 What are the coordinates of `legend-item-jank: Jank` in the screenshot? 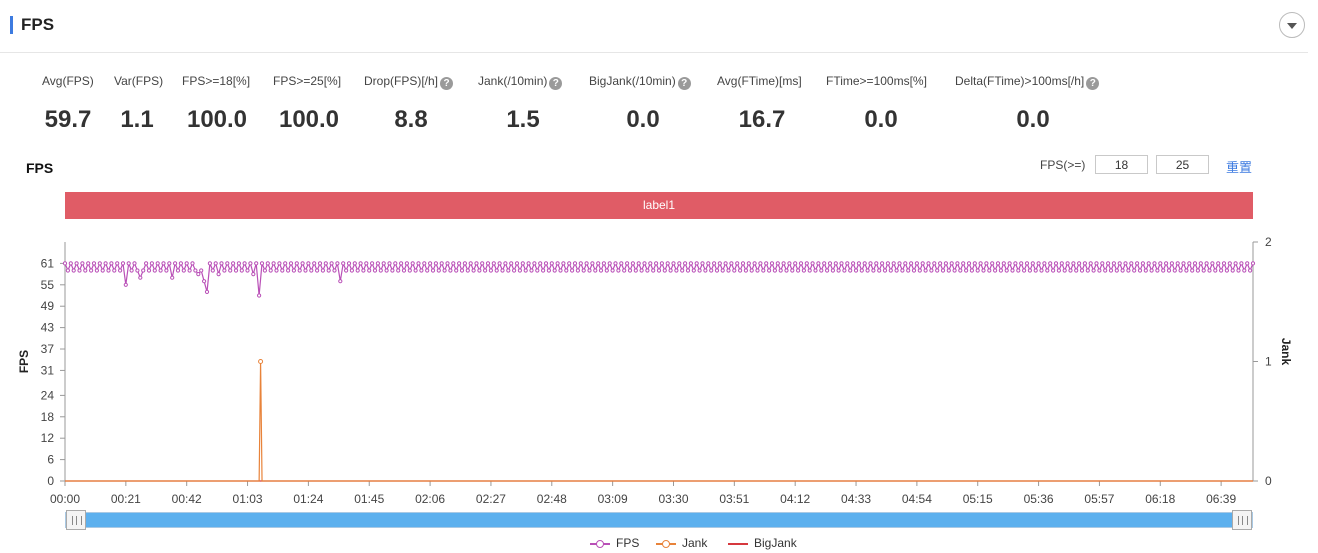 It's located at (681, 543).